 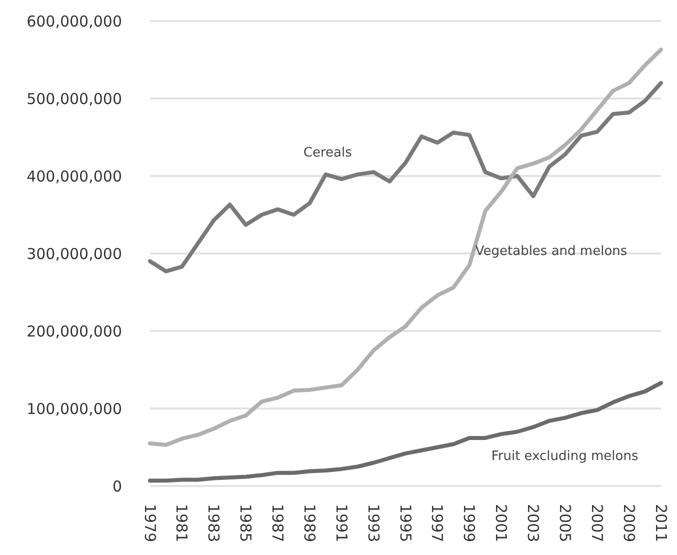 What do you see at coordinates (501, 523) in the screenshot?
I see `x-tick-label: 2001` at bounding box center [501, 523].